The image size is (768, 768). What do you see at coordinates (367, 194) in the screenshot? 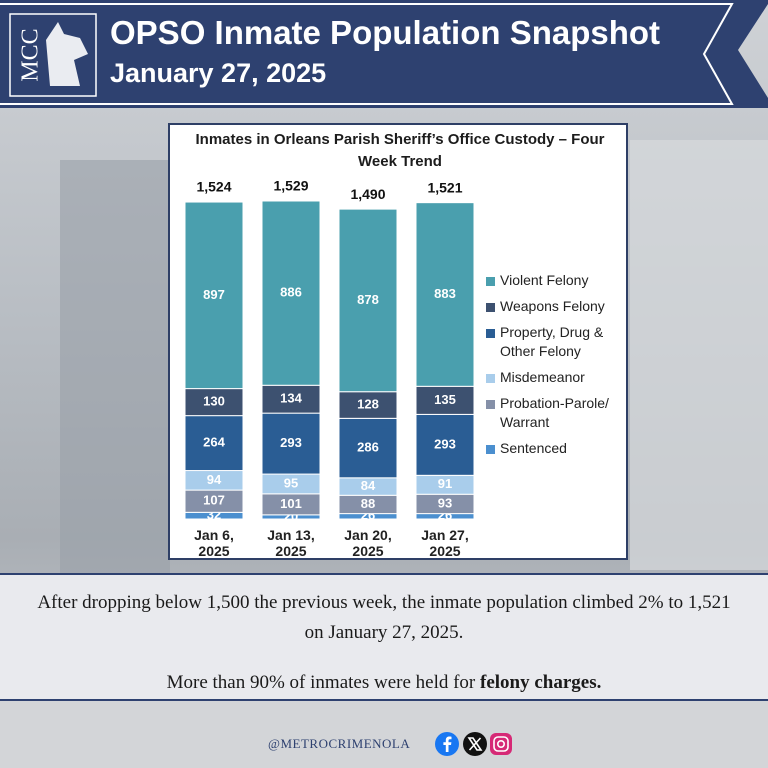
I see `total-label: 1,490` at bounding box center [367, 194].